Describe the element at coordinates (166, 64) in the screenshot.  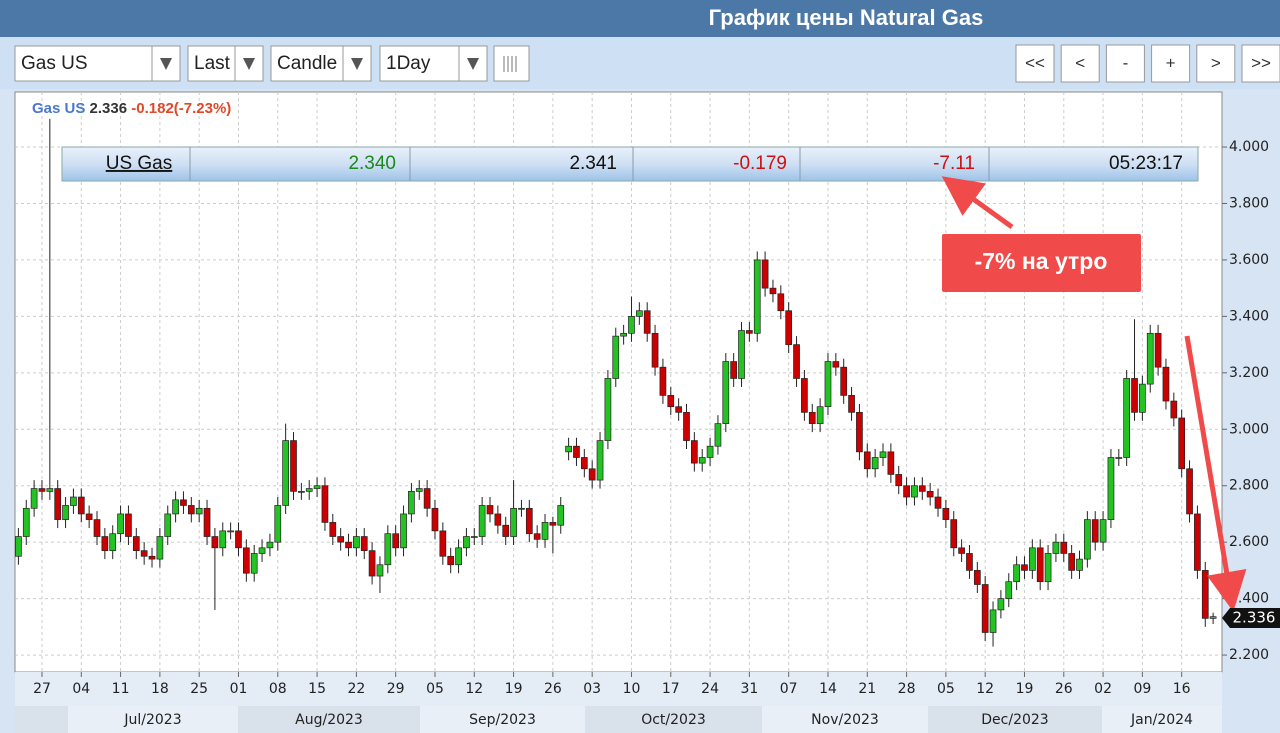
I see `dropdown-arrow` at that location.